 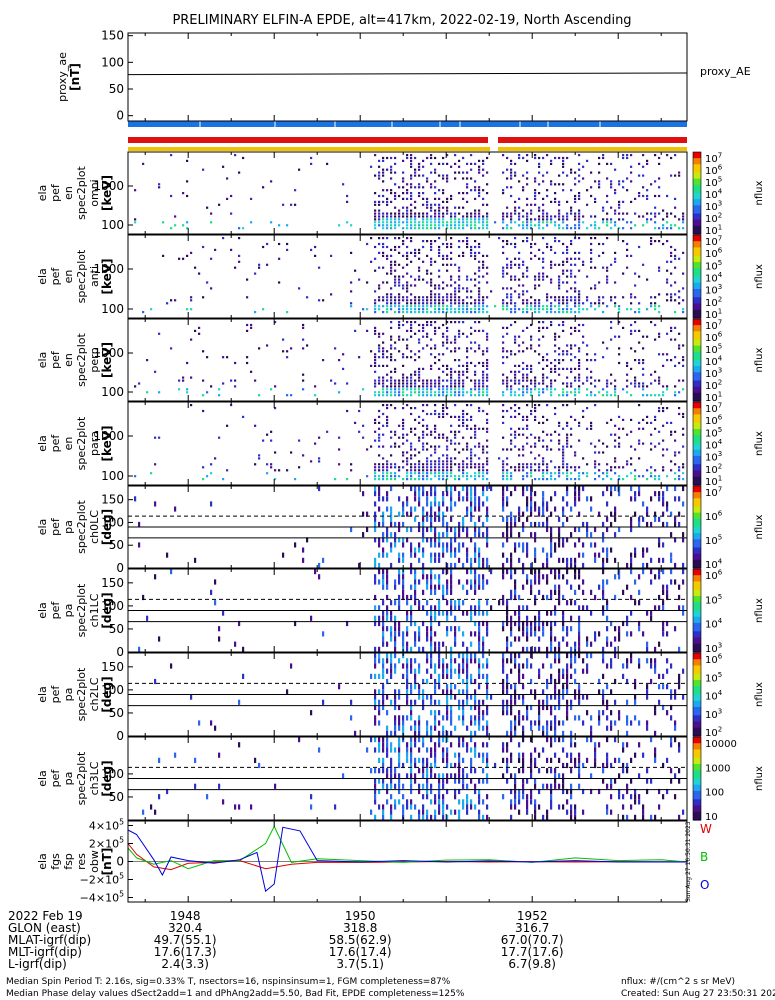 I want to click on y-label-line: [keV], so click(x=107, y=443).